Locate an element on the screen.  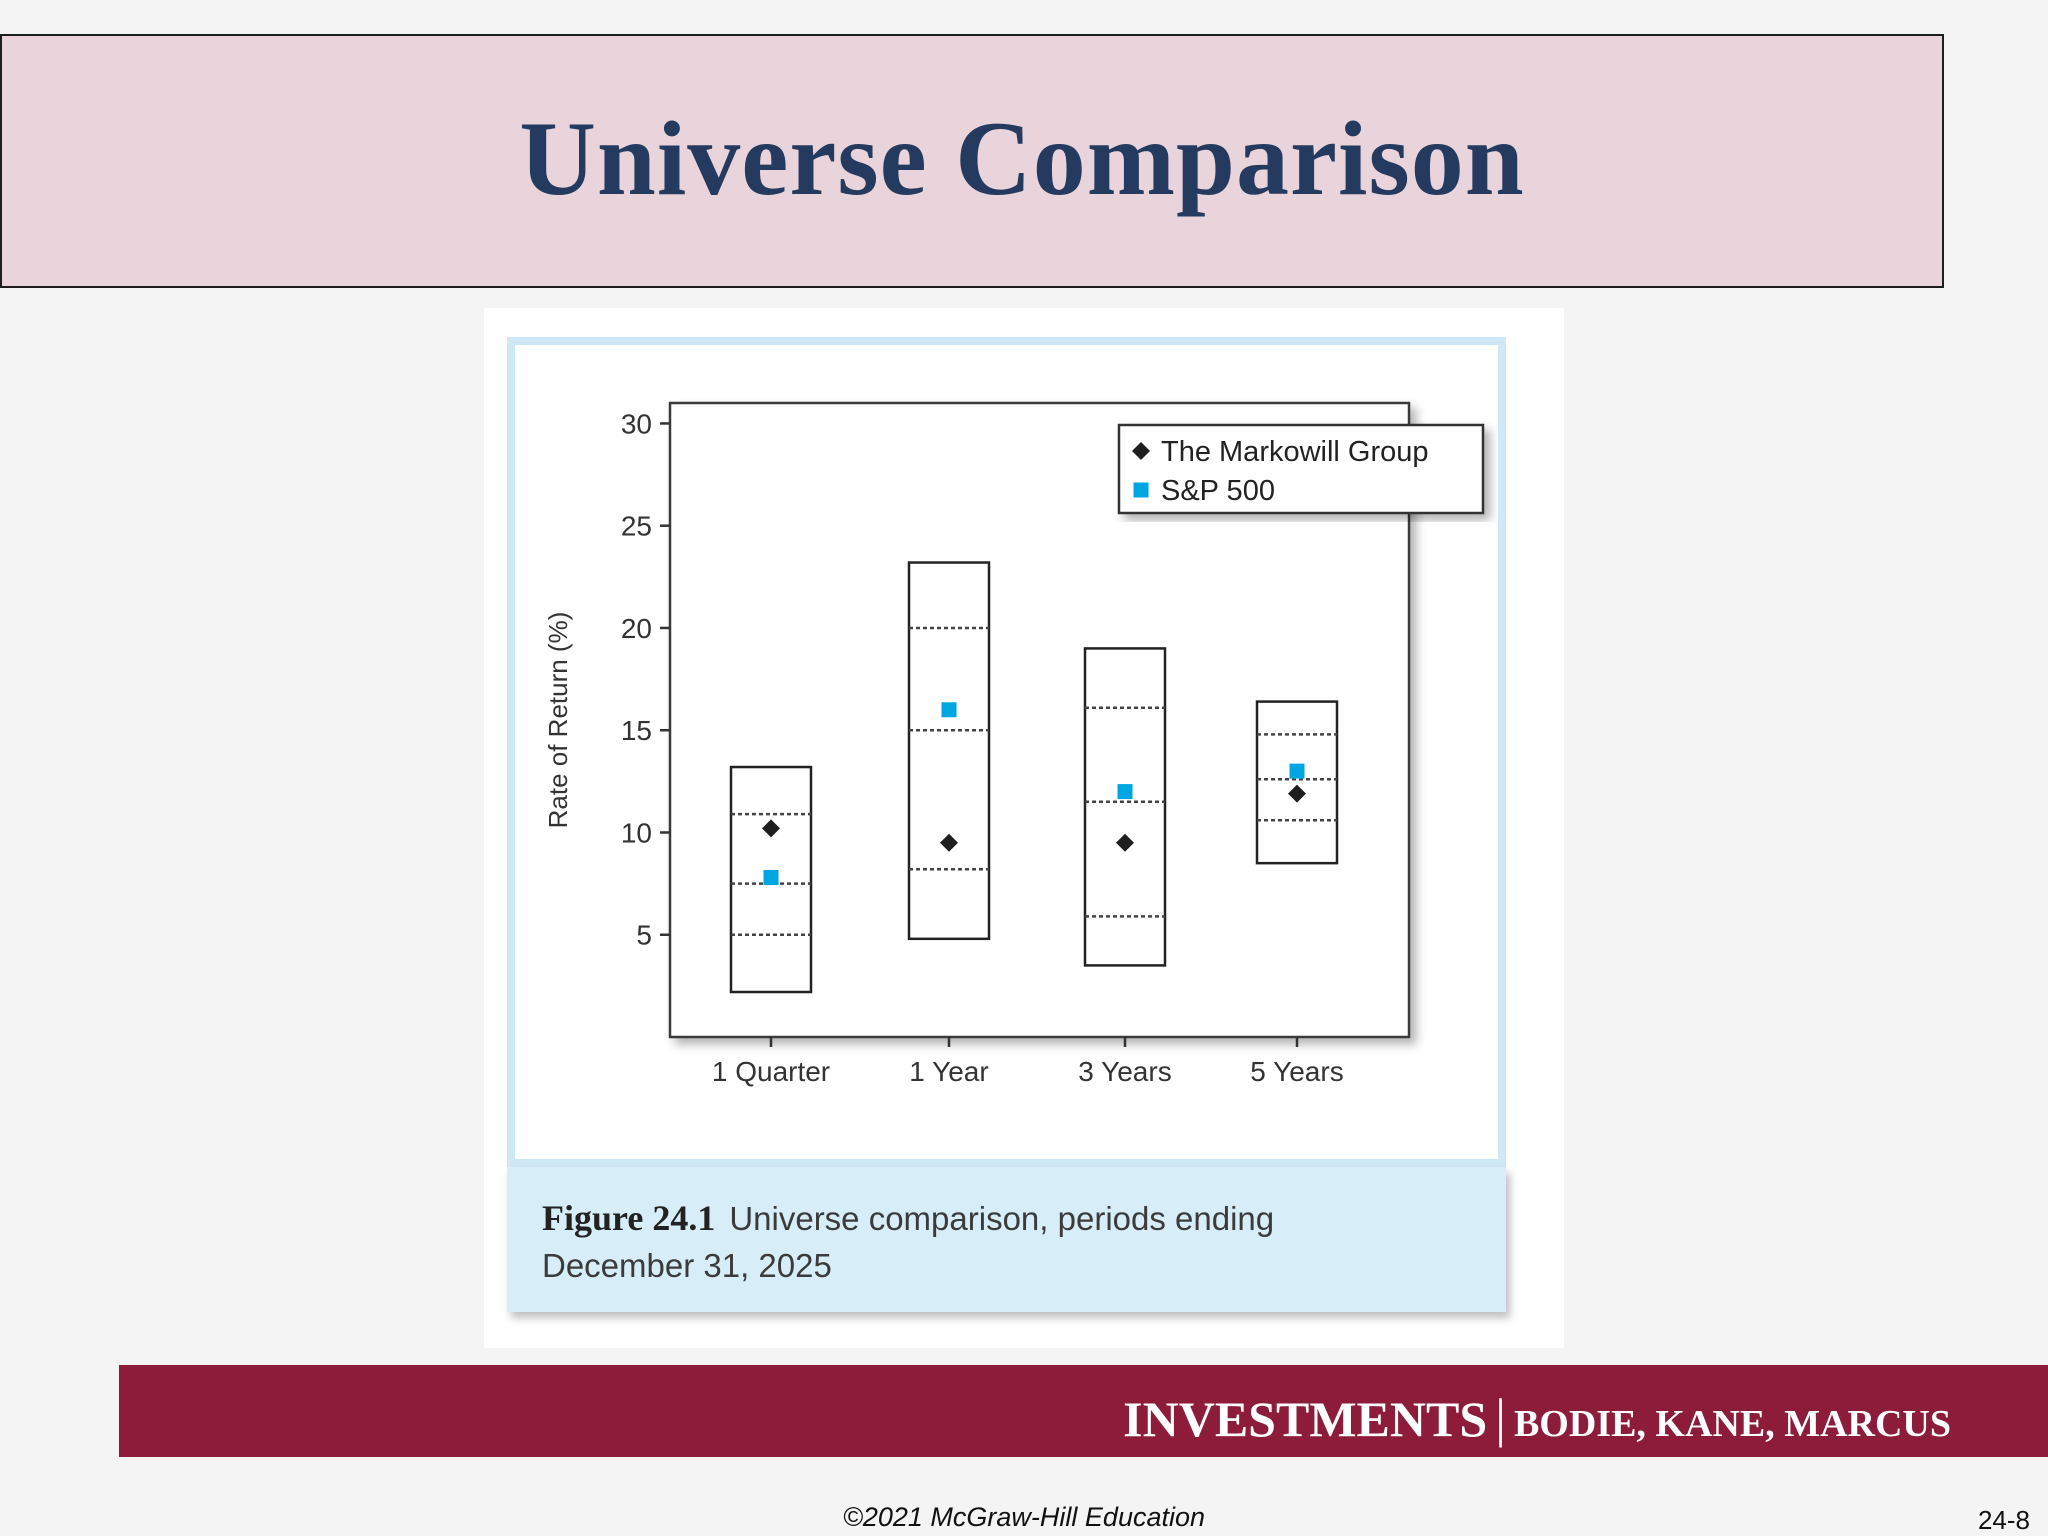
x-tick-label: 1 Year is located at coordinates (948, 1071).